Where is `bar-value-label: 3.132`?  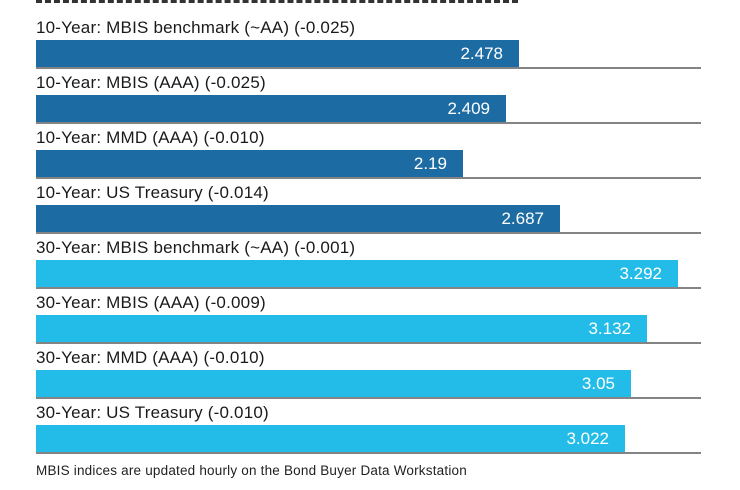
bar-value-label: 3.132 is located at coordinates (609, 328).